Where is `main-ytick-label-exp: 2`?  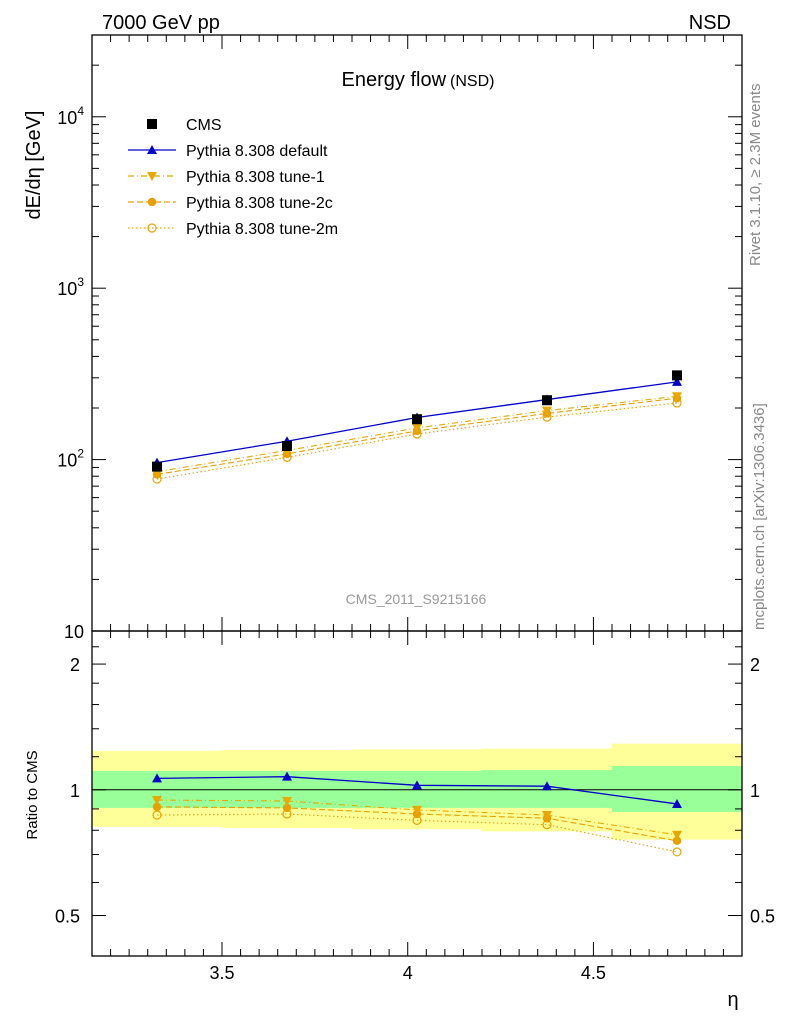
main-ytick-label-exp: 2 is located at coordinates (80, 454).